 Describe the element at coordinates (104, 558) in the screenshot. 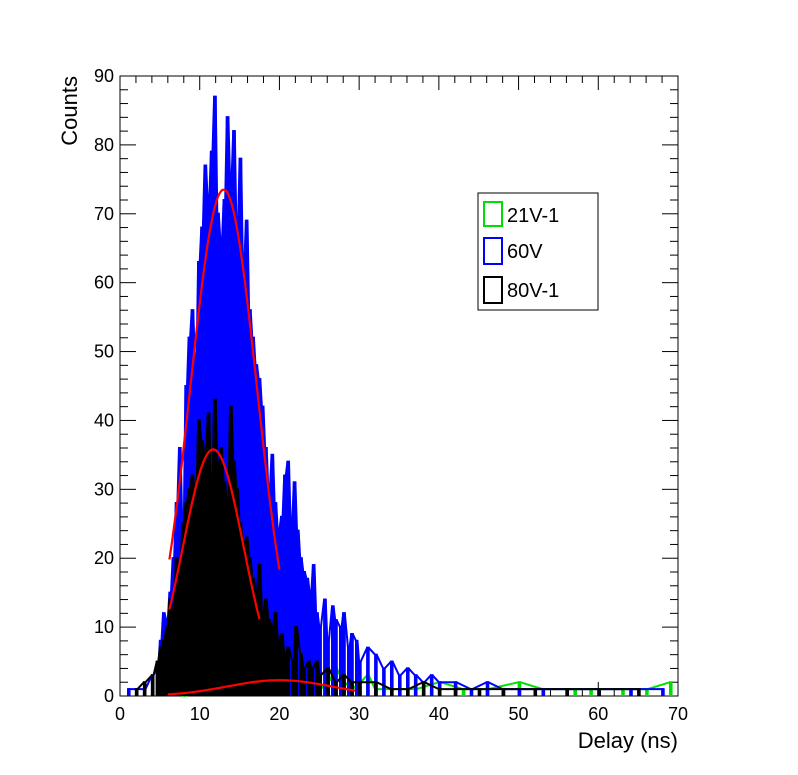

I see `y-tick-label: 20` at that location.